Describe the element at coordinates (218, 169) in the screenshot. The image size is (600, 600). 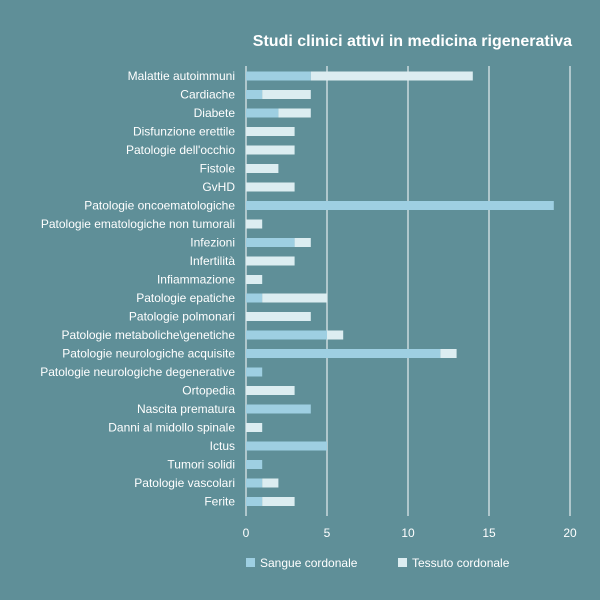
I see `category-label: Fistole` at that location.